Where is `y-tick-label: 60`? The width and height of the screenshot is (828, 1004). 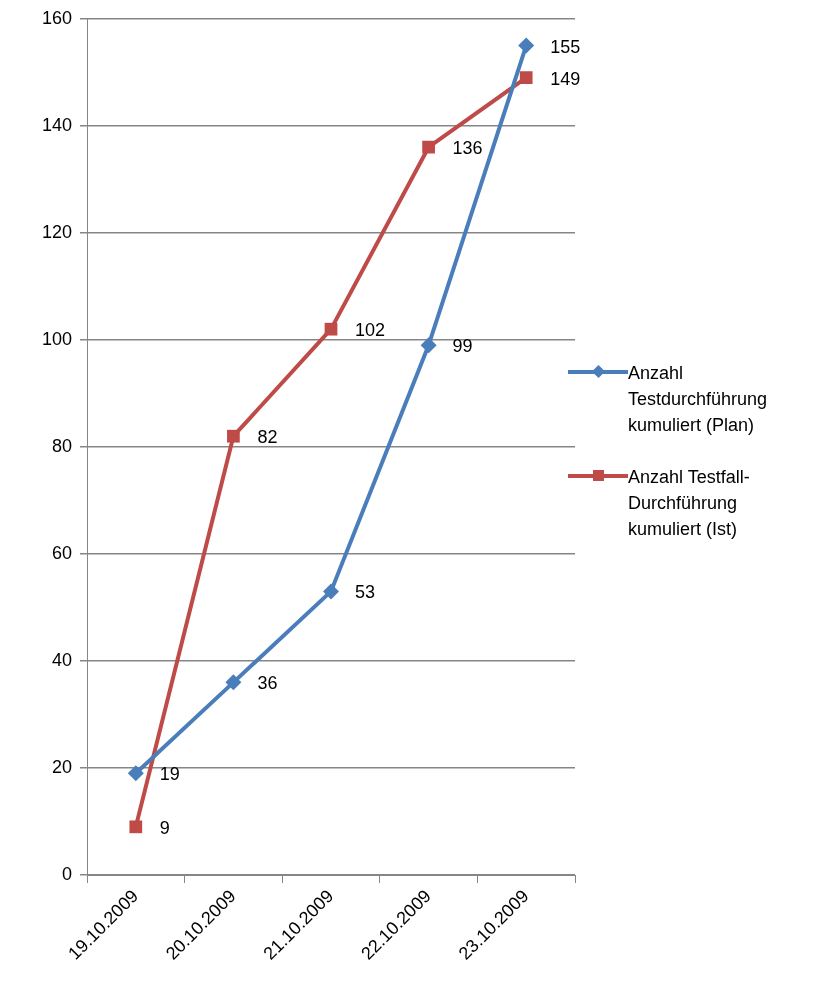 y-tick-label: 60 is located at coordinates (61, 552).